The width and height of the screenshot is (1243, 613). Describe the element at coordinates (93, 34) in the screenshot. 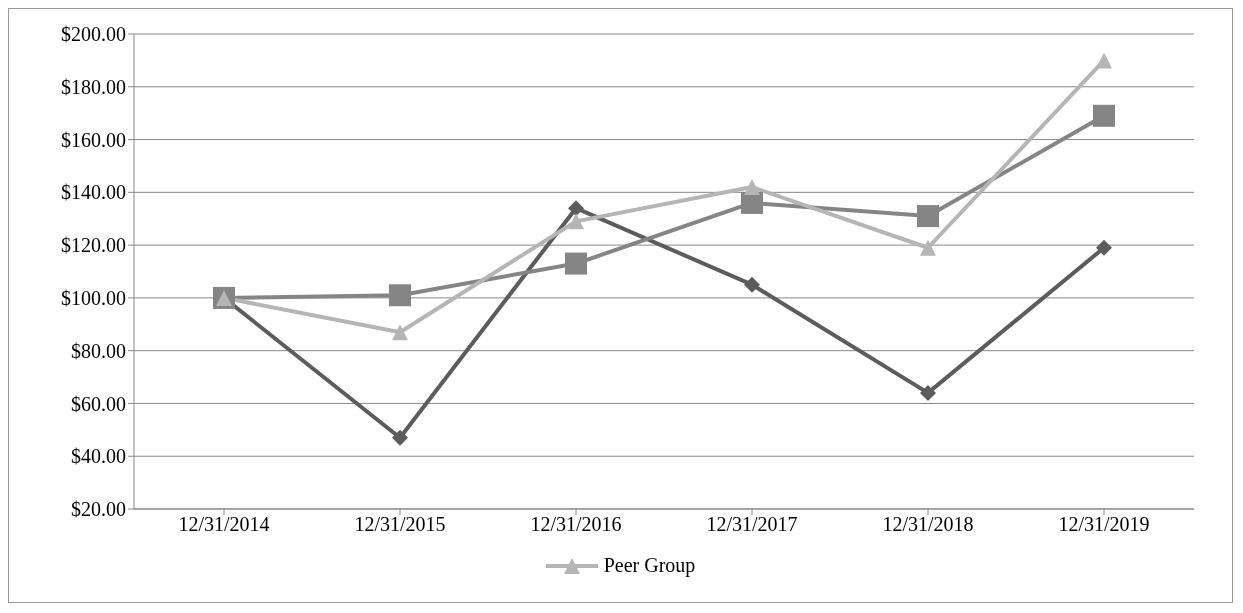

I see `y-tick-label: $200.00` at that location.